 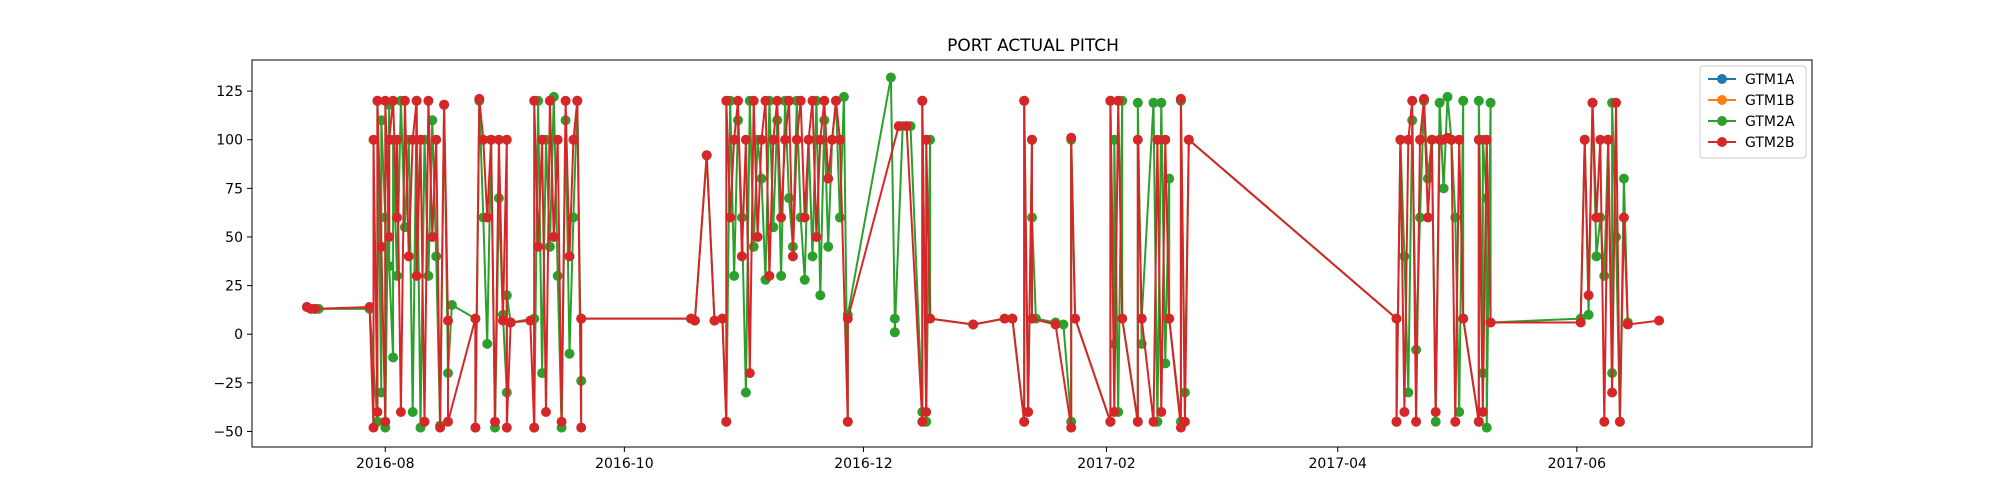 I want to click on chart-title: PORT ACTUAL PITCH, so click(x=1033, y=46).